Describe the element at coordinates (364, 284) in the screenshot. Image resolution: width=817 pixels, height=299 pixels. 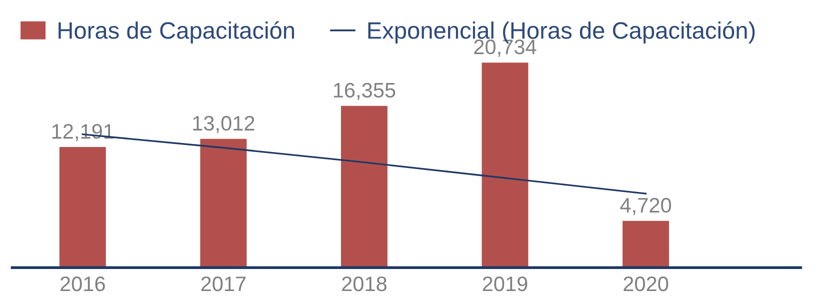
I see `x-tick-label: 2018` at that location.